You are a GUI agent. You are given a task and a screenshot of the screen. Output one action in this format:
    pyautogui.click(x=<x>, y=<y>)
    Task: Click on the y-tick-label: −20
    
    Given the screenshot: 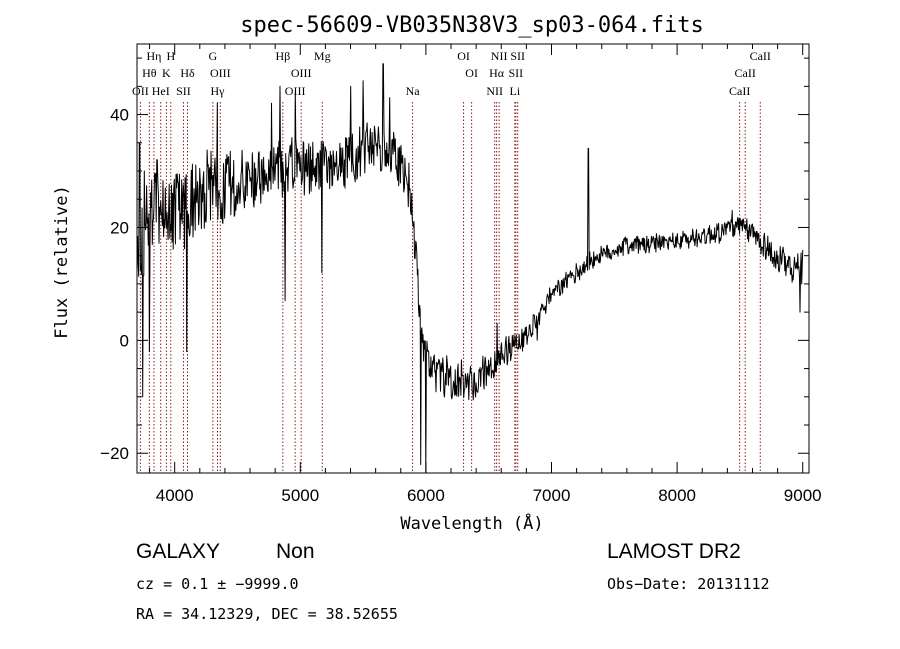 What is the action you would take?
    pyautogui.click(x=114, y=453)
    